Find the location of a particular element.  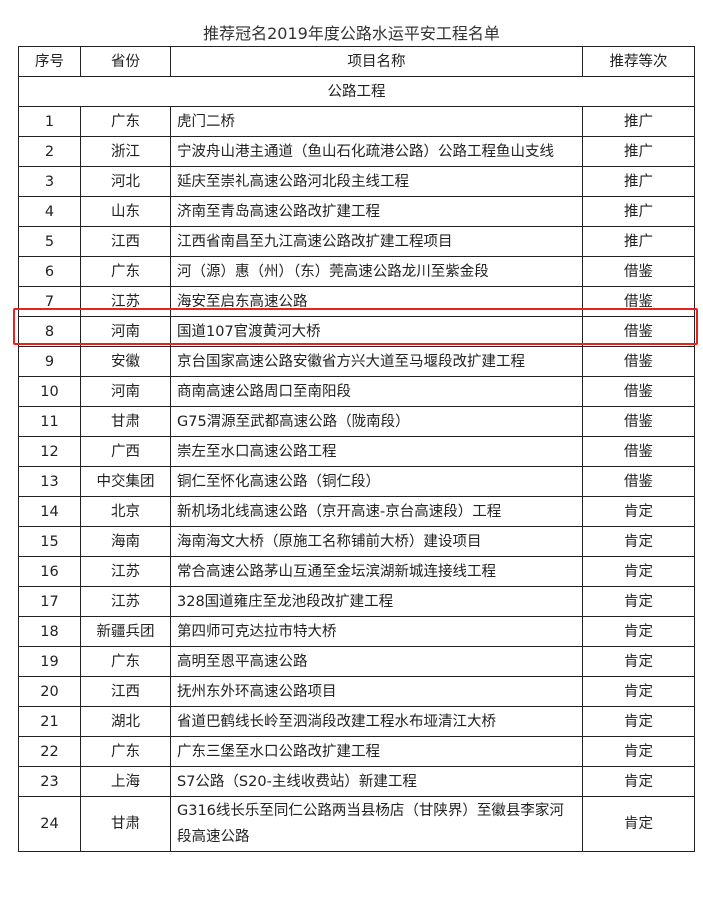

row-number: 6 is located at coordinates (49, 271).